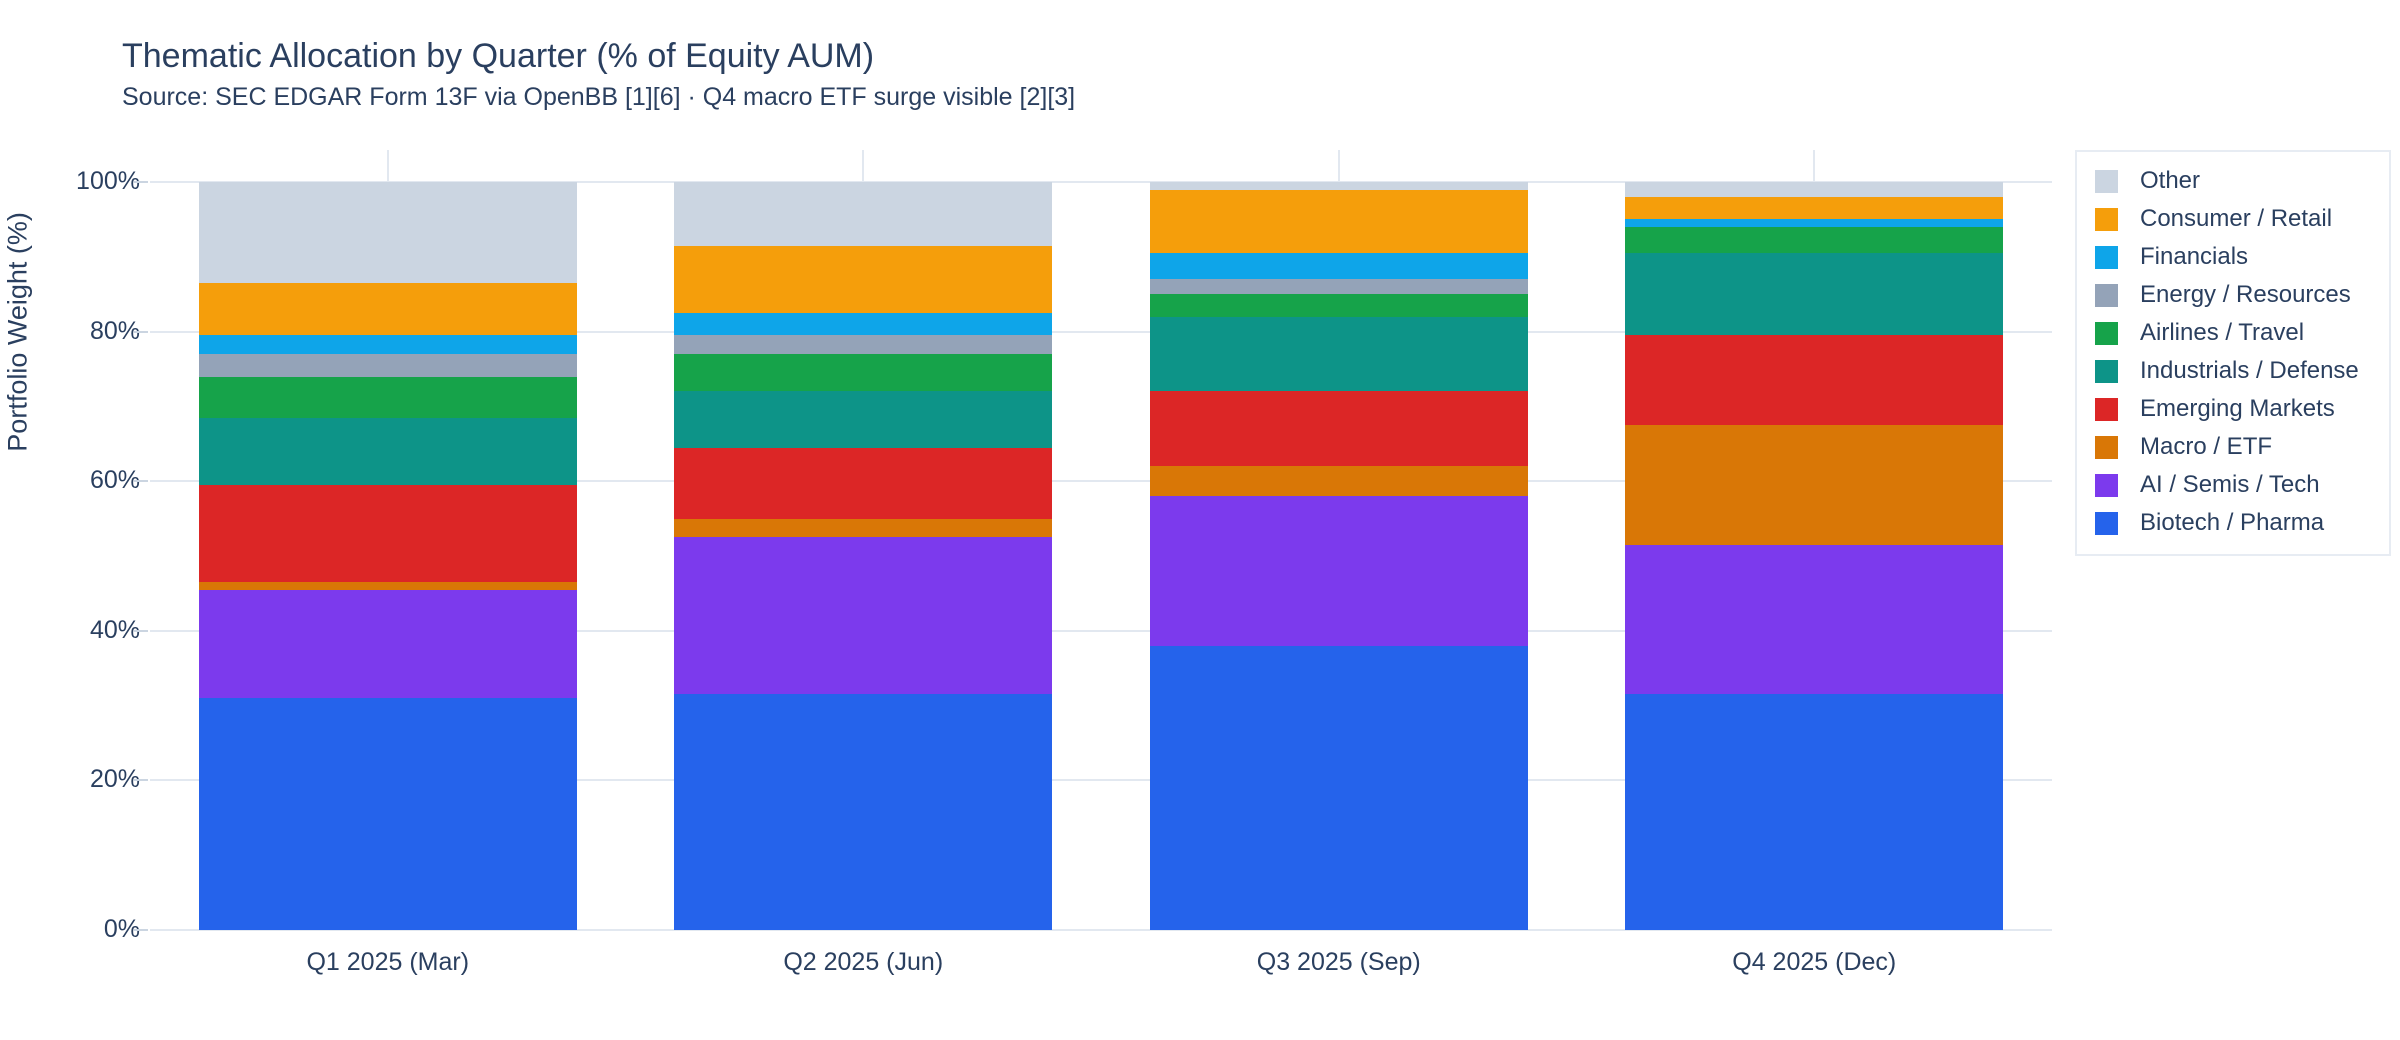 Image resolution: width=2400 pixels, height=1040 pixels. What do you see at coordinates (2237, 408) in the screenshot?
I see `legend-label: Emerging Markets` at bounding box center [2237, 408].